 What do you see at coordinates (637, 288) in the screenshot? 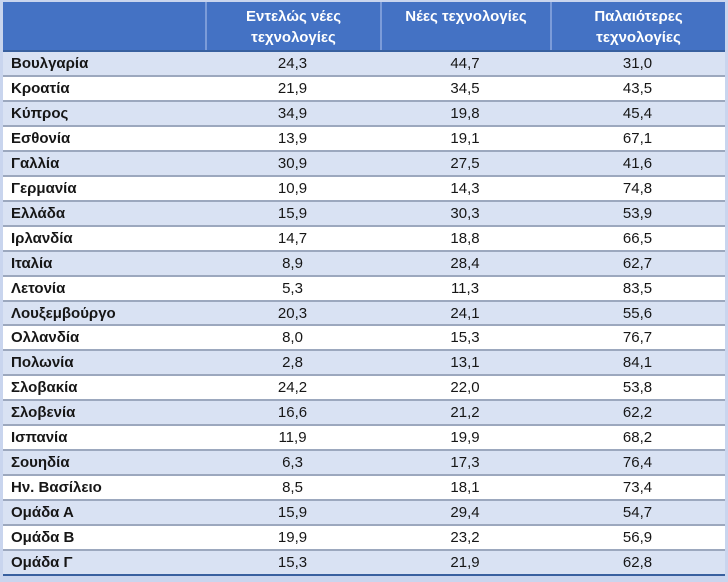
I see `cell-value: 83,5` at bounding box center [637, 288].